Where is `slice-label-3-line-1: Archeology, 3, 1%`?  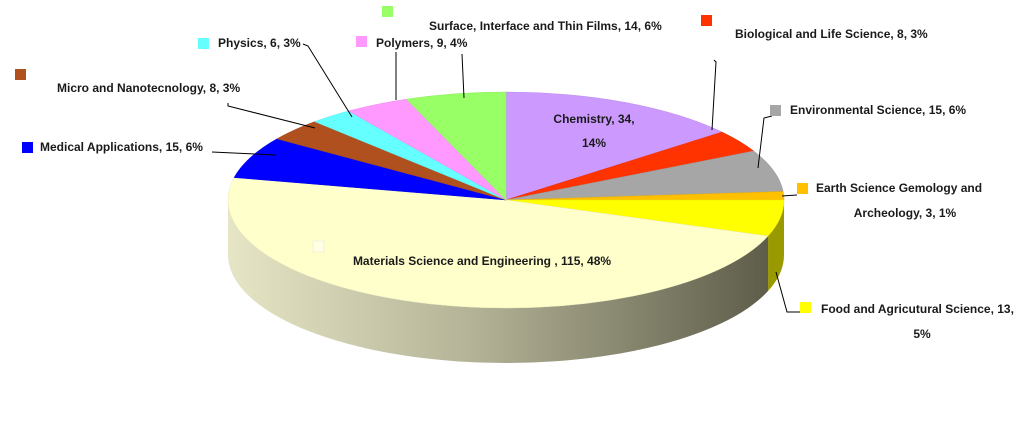 slice-label-3-line-1: Archeology, 3, 1% is located at coordinates (905, 213).